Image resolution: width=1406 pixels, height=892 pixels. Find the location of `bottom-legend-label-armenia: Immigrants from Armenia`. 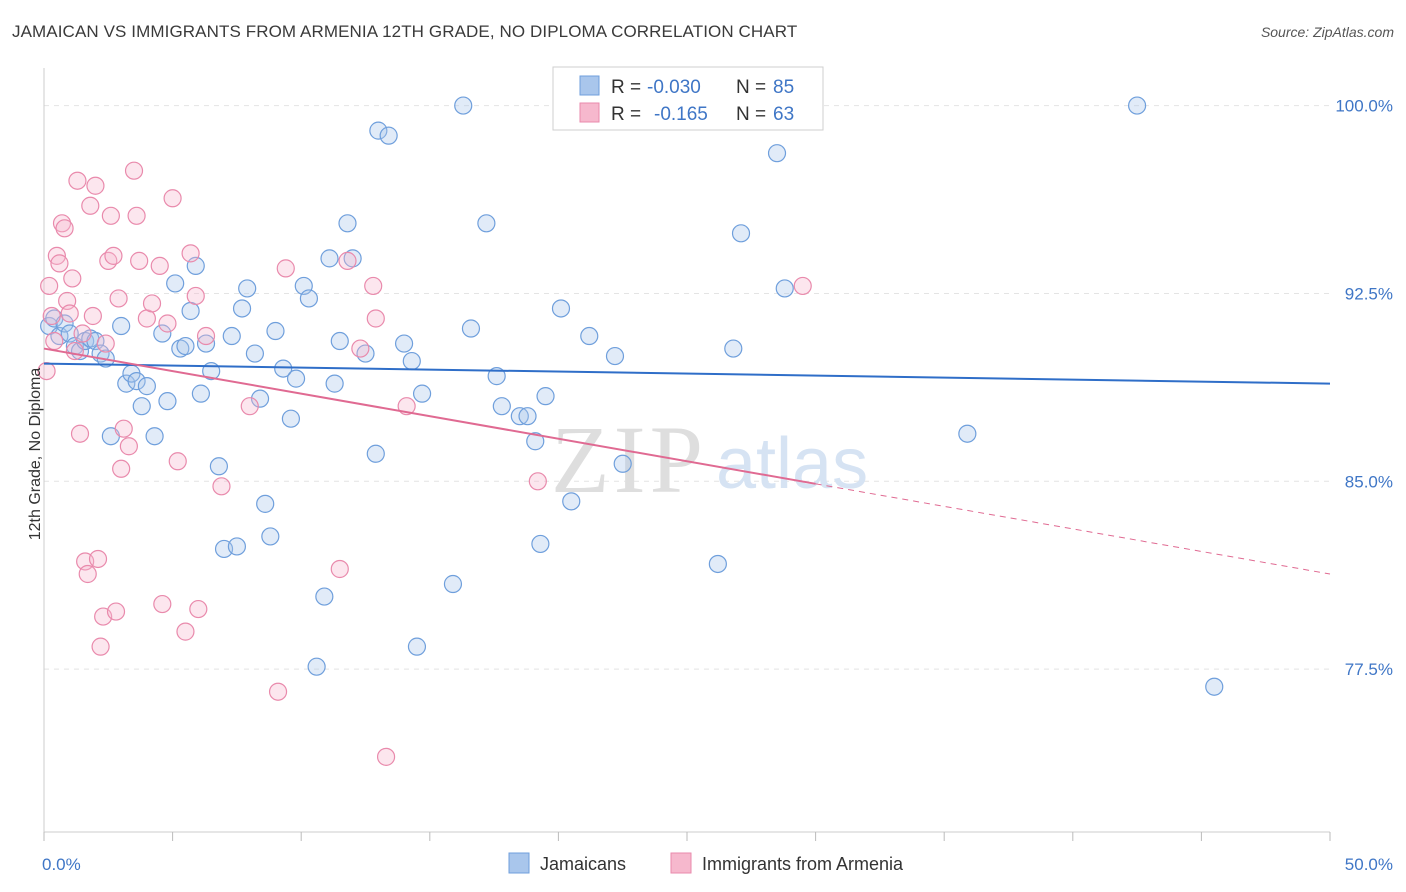

bottom-legend-label-armenia: Immigrants from Armenia is located at coordinates (803, 864).